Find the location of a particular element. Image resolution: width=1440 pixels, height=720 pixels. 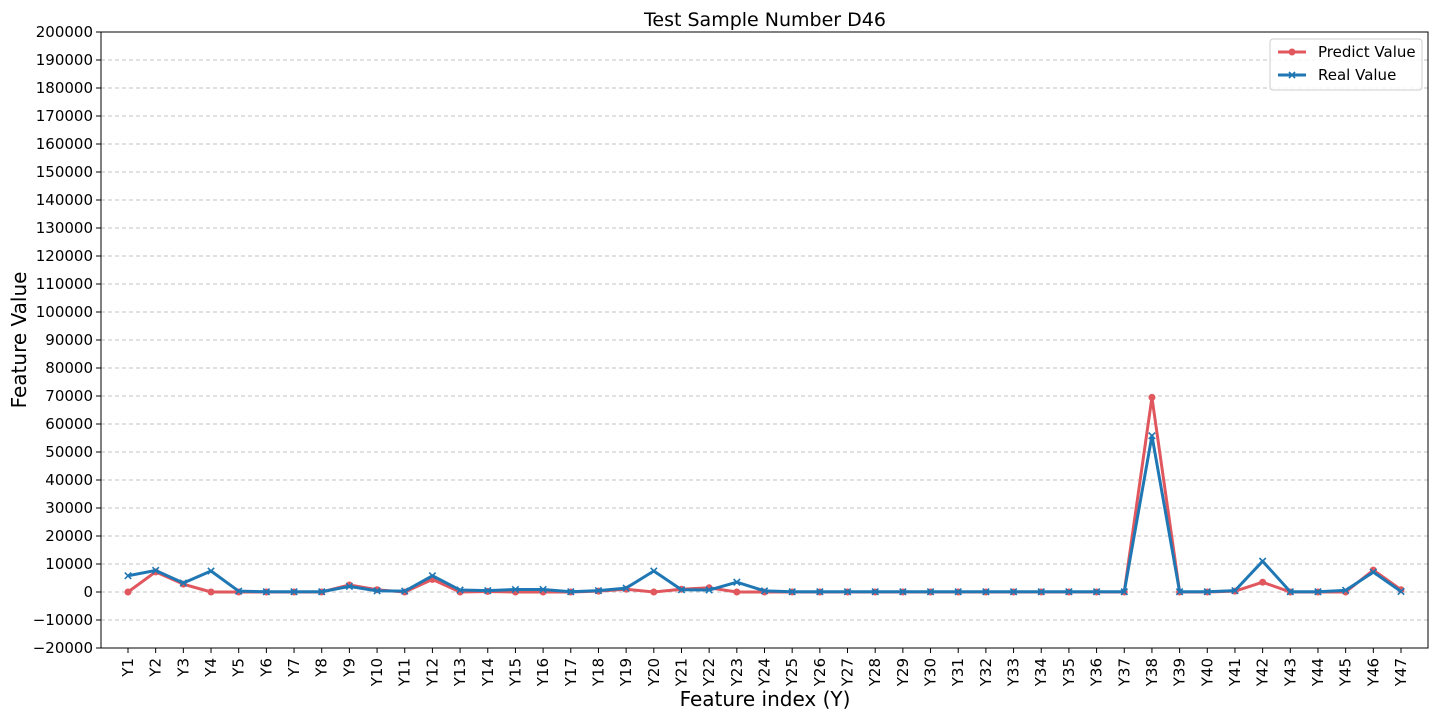

x-tick-label: Y6 is located at coordinates (266, 668).